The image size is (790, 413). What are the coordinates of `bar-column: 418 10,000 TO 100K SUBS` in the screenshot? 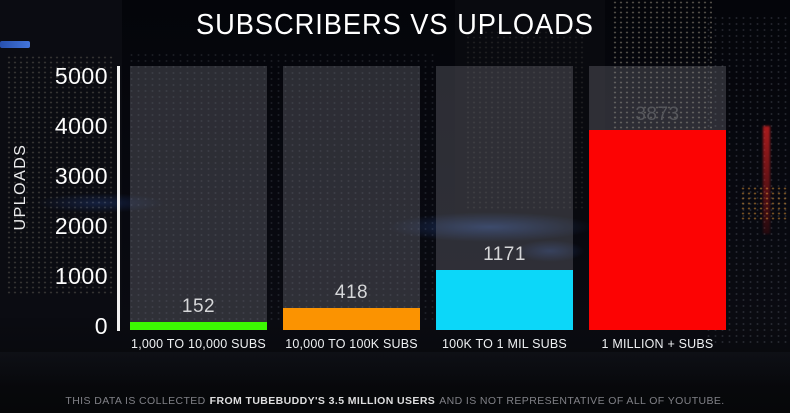 It's located at (351, 211).